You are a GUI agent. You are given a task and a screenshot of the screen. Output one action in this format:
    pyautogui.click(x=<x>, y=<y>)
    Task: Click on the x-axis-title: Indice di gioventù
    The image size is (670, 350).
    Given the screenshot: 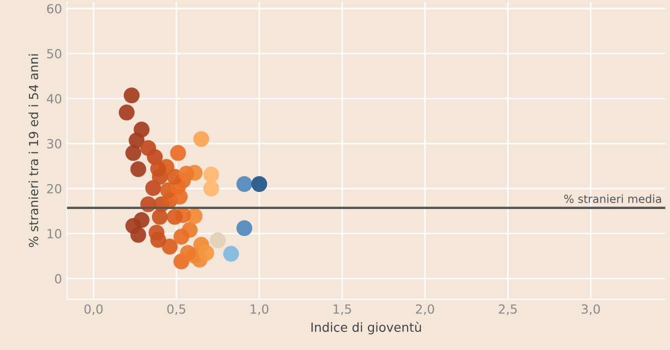 What is the action you would take?
    pyautogui.click(x=366, y=328)
    